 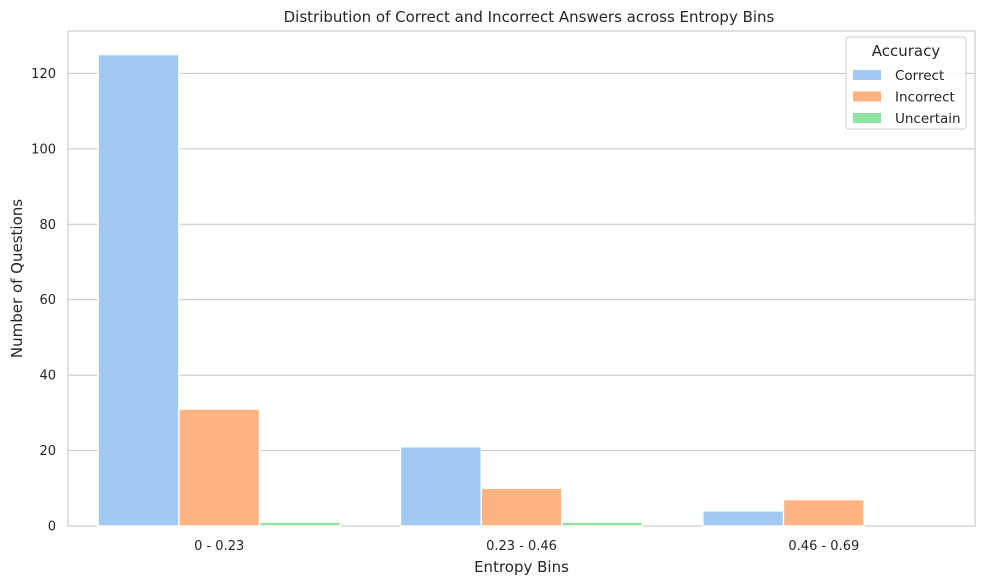 I want to click on y-axis-ticks: 0 20 40 60 80 100 120, so click(x=43, y=301).